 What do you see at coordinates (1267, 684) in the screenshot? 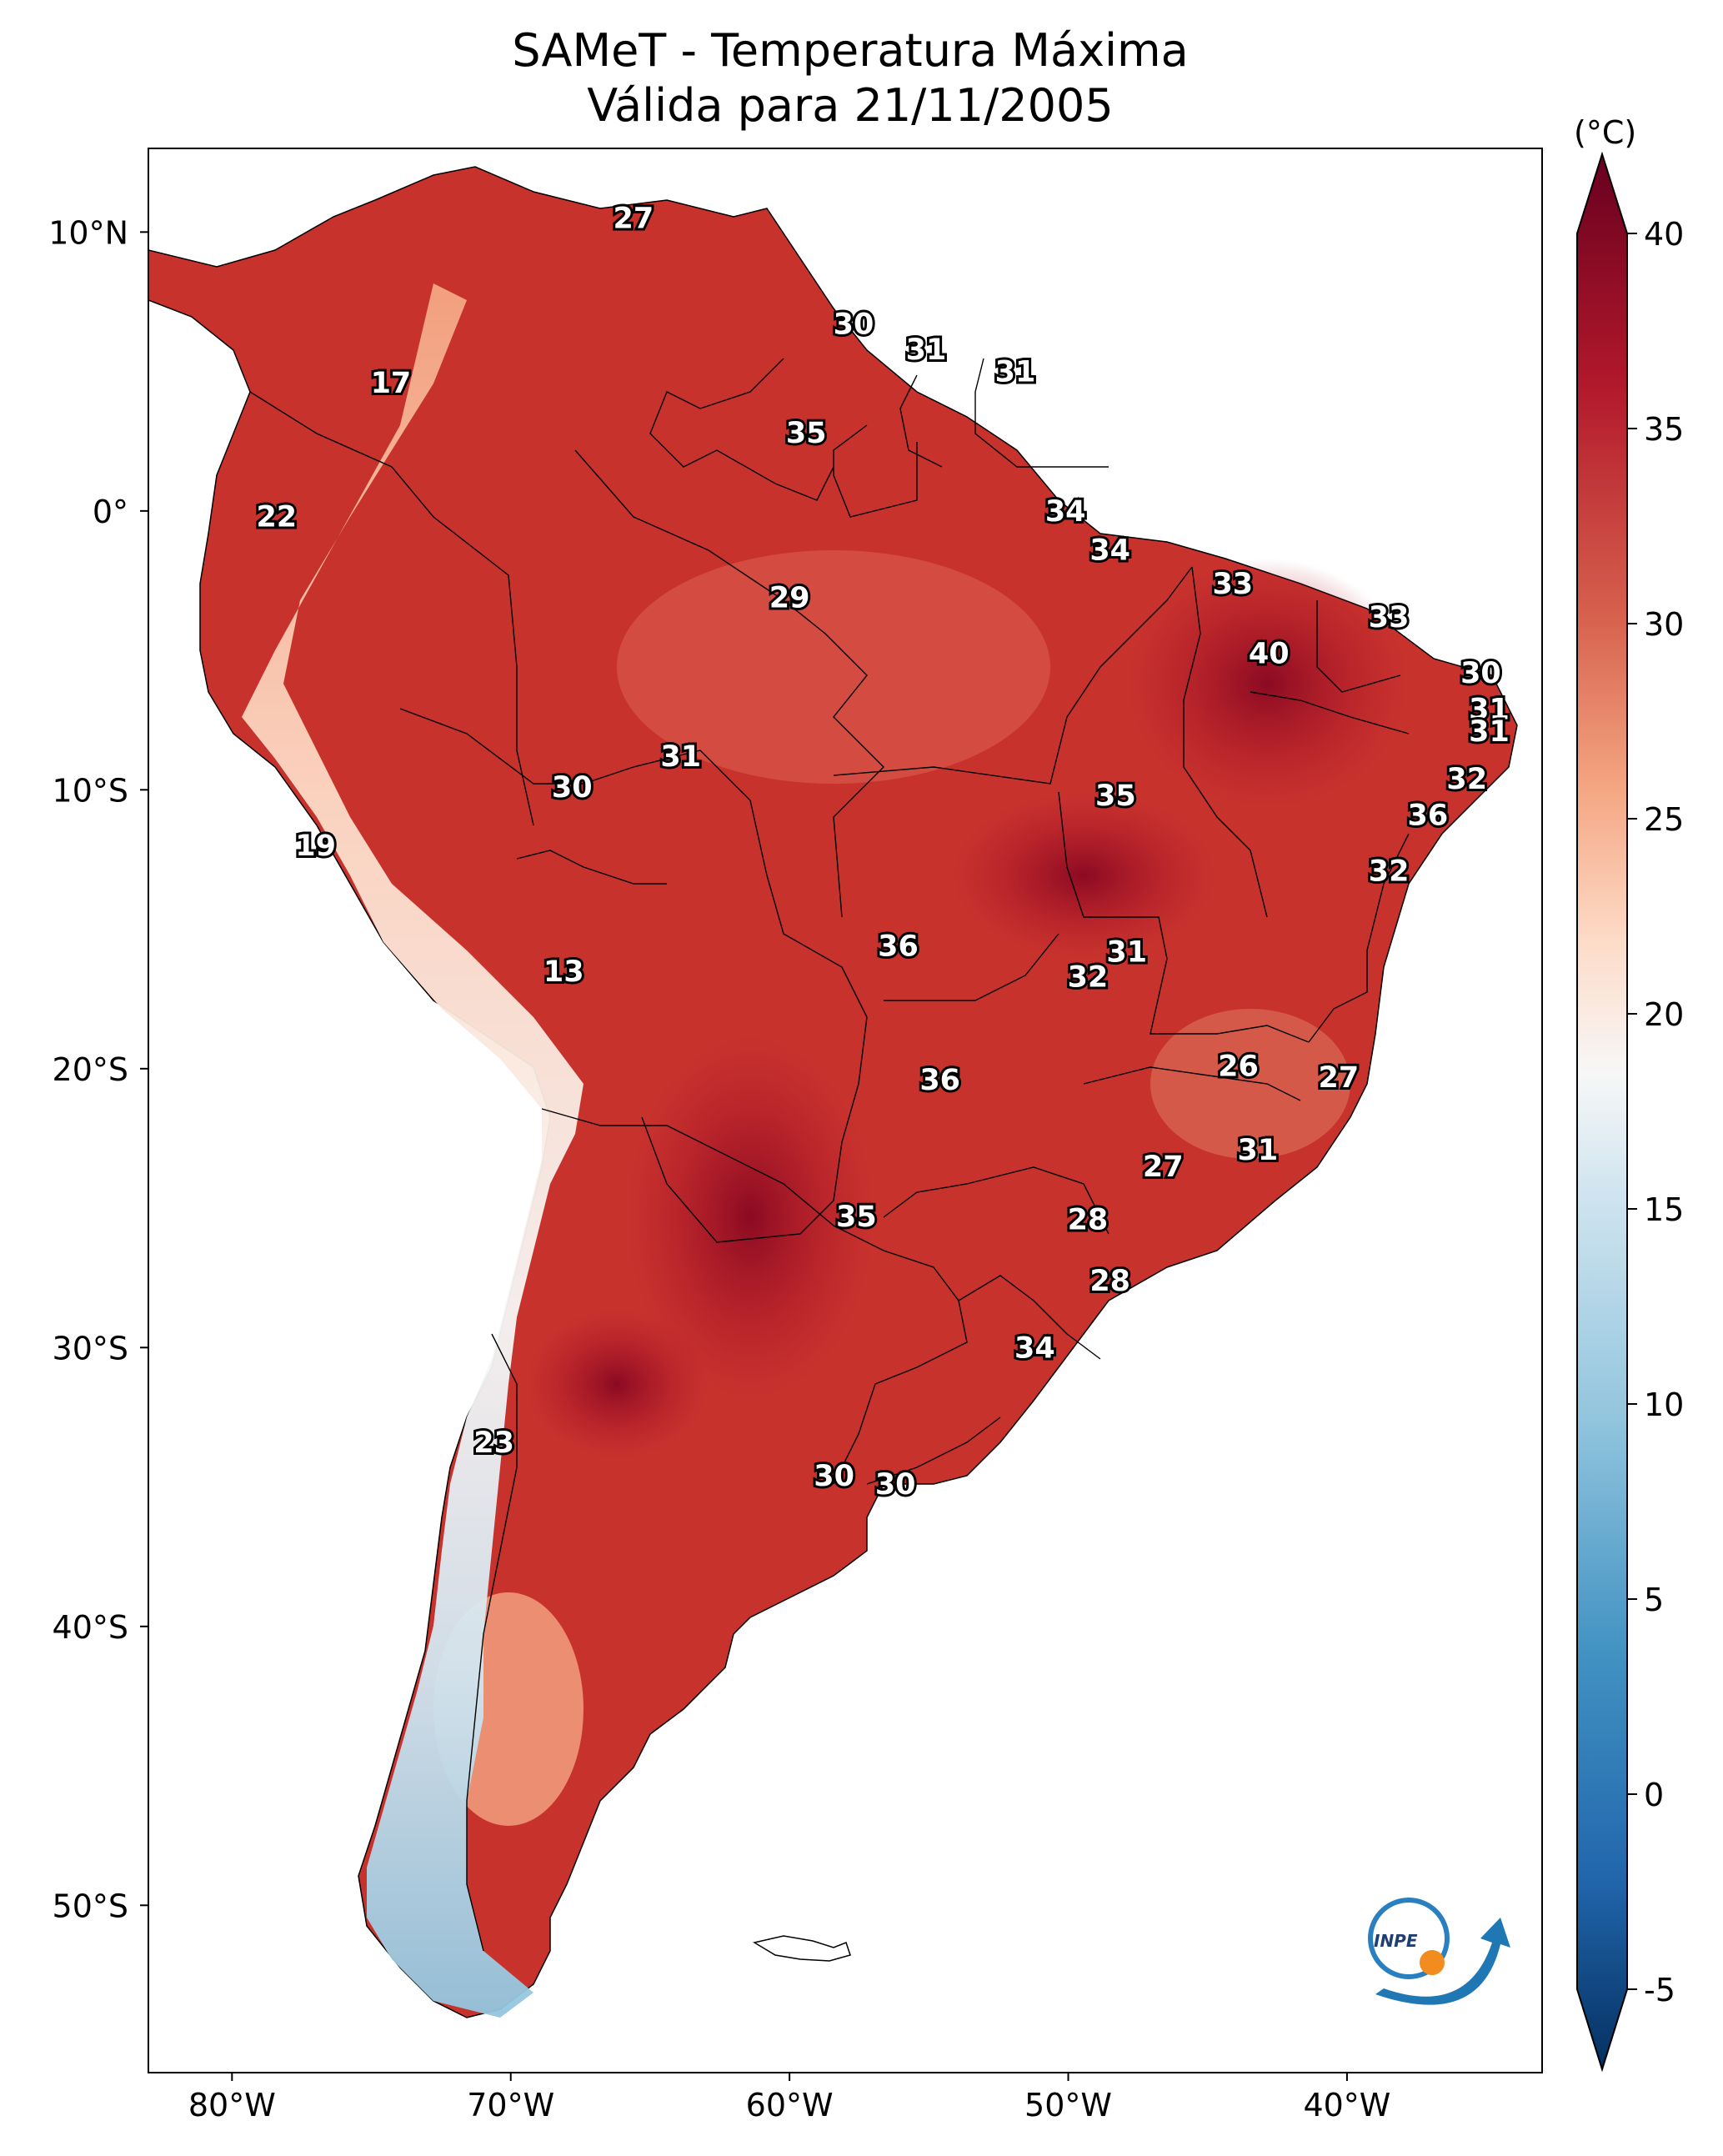
I see `hot-northeast-core` at bounding box center [1267, 684].